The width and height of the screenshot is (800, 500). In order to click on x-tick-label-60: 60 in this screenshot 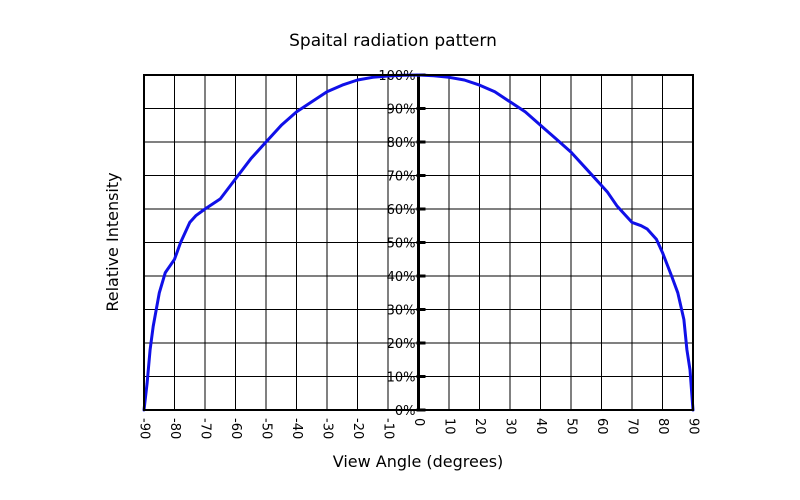, I will do `click(601, 426)`.